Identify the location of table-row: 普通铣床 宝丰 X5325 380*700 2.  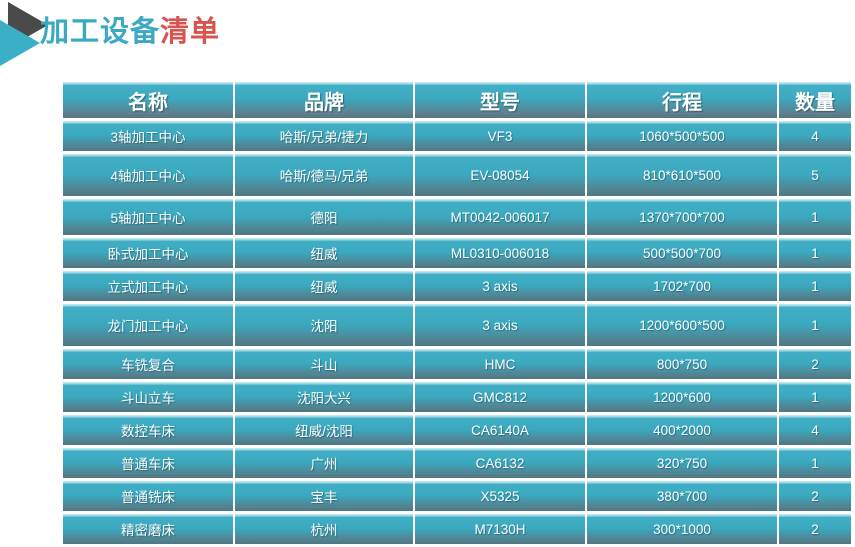
(457, 496).